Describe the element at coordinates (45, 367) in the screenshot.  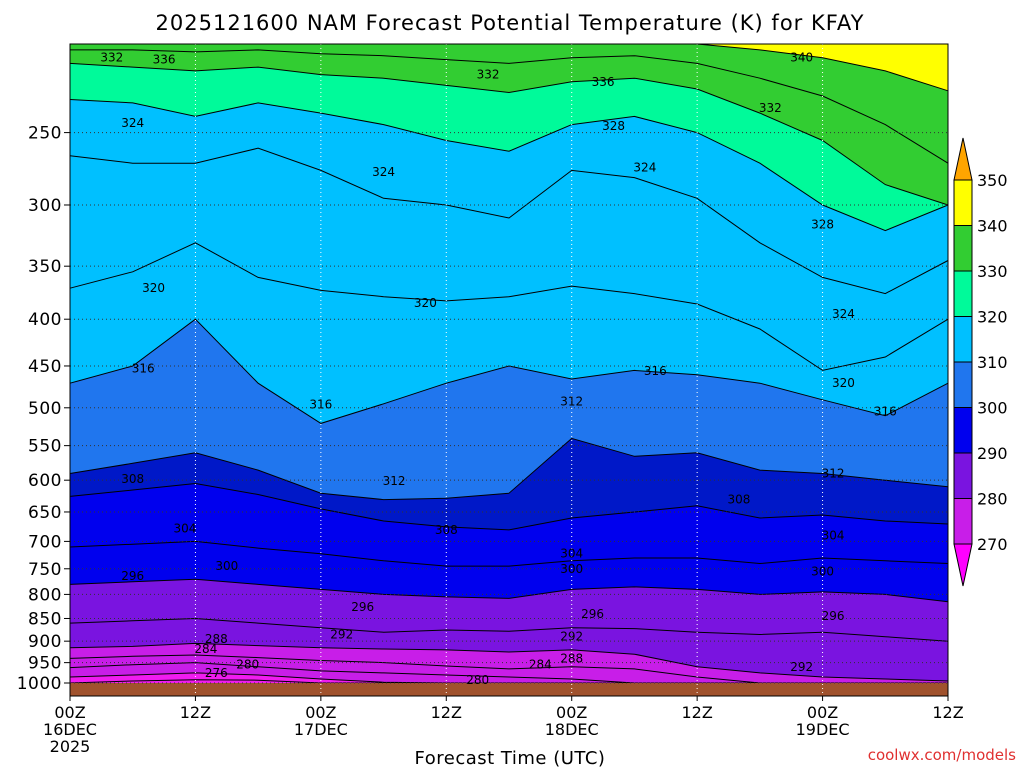
I see `y-tick-label: 450` at that location.